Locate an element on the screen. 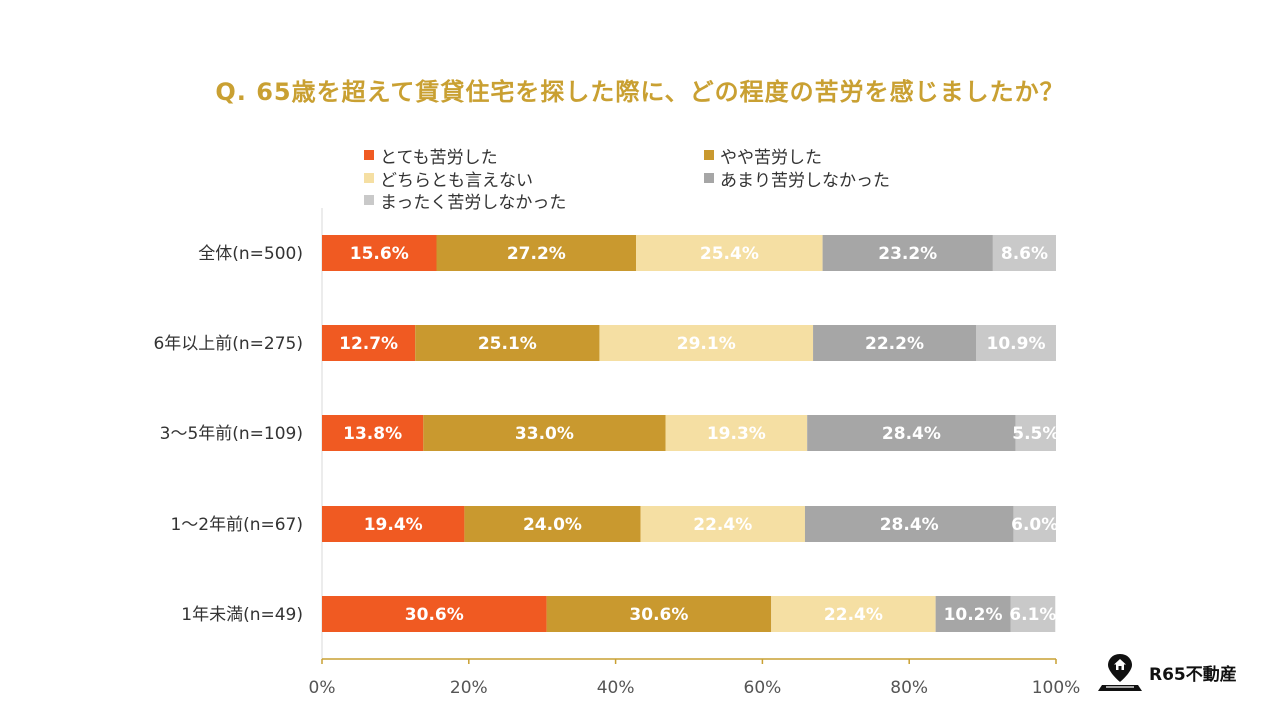  legend-label: あまり苦労しなかった is located at coordinates (805, 180).